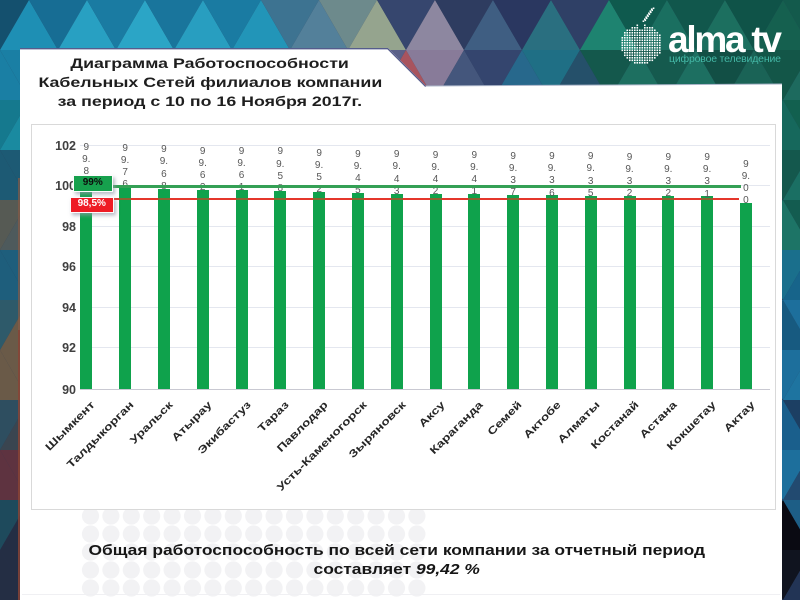 The height and width of the screenshot is (600, 800). Describe the element at coordinates (725, 59) in the screenshot. I see `svg-text: цифровое телевидение` at that location.